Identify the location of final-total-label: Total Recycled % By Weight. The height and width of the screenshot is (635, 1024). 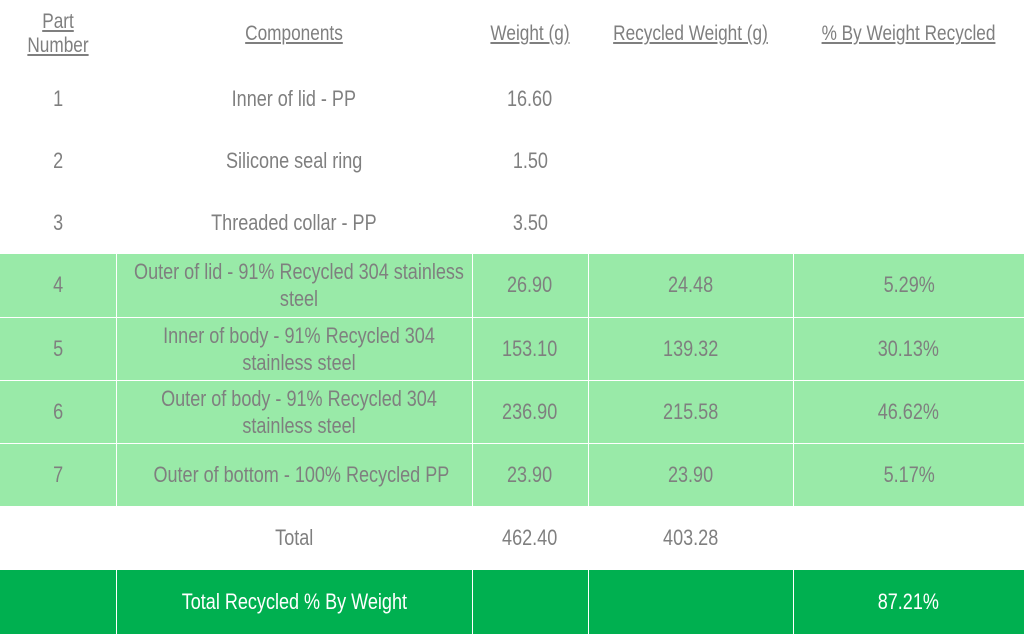
(294, 601).